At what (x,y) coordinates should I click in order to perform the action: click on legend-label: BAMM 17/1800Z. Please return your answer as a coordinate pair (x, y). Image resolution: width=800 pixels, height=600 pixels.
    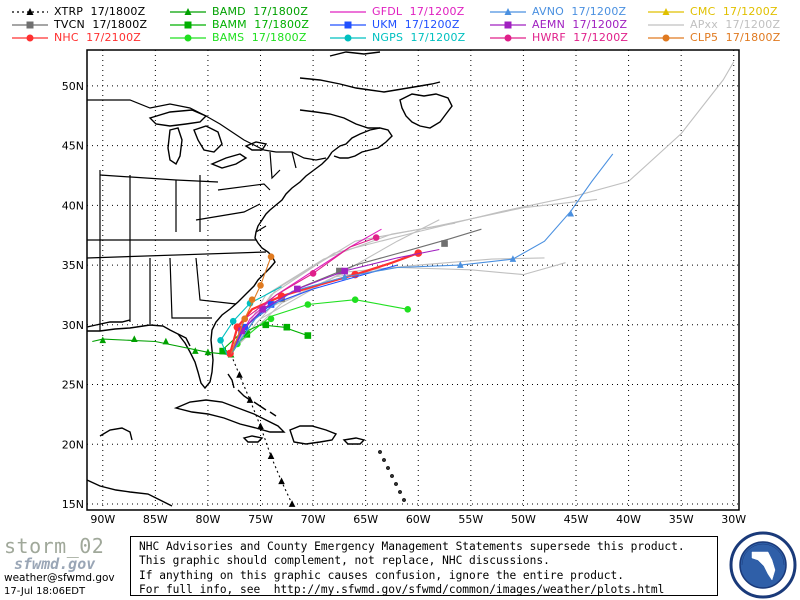
    Looking at the image, I should click on (261, 24).